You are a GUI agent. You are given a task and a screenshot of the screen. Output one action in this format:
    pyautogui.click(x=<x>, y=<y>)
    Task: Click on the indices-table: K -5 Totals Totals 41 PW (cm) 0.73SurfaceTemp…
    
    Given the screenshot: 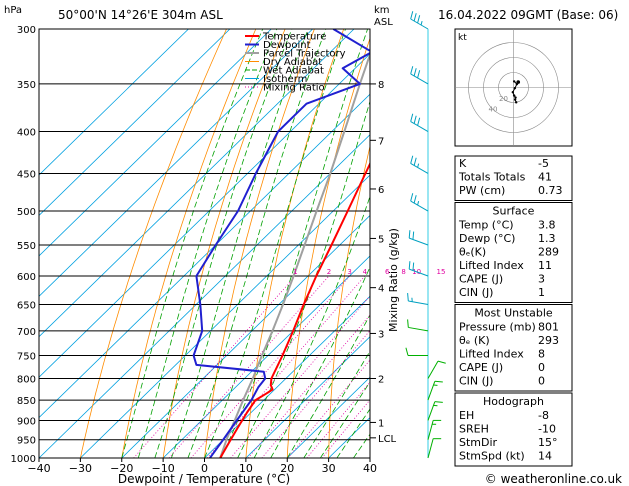 What is the action you would take?
    pyautogui.click(x=513, y=311)
    